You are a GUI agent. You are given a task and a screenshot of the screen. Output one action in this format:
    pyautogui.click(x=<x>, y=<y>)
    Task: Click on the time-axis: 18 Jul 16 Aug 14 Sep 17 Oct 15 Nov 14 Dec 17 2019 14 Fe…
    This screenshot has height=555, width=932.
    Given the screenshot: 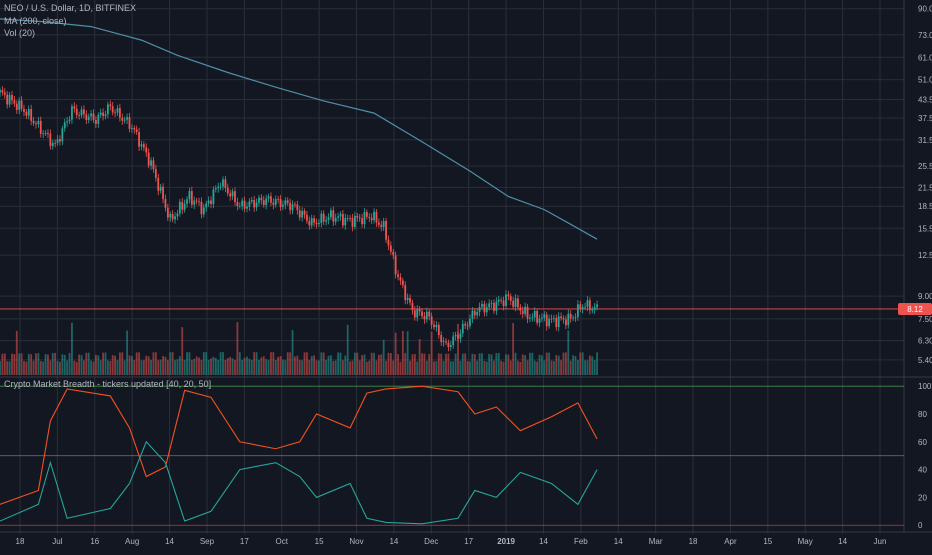 What is the action you would take?
    pyautogui.click(x=451, y=541)
    